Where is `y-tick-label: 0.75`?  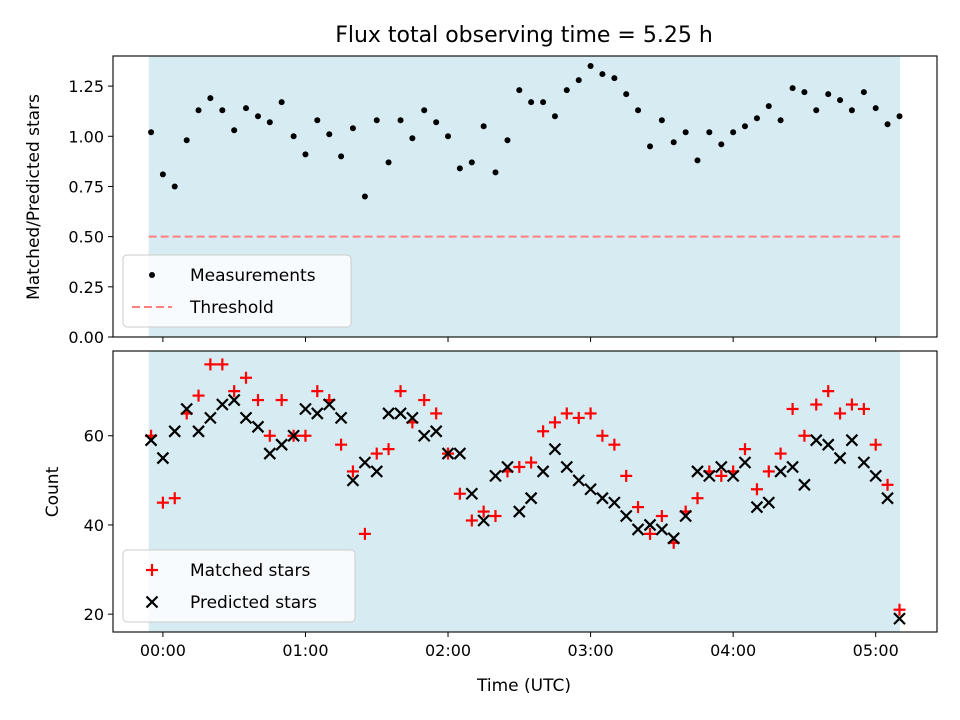
y-tick-label: 0.75 is located at coordinates (86, 186).